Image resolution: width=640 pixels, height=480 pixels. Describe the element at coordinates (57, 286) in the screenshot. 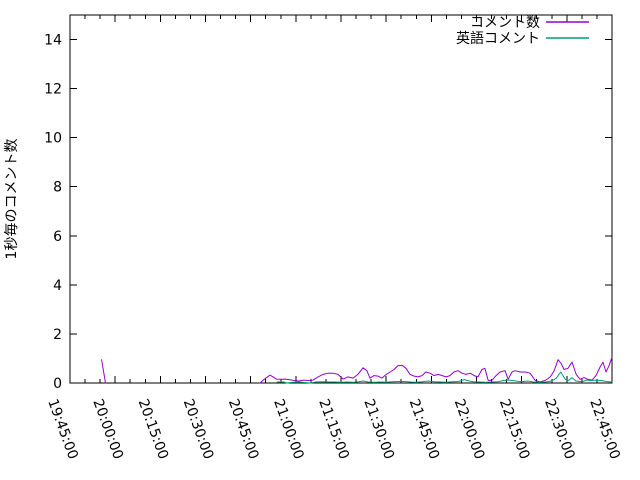

I see `y-tick-label: 4` at that location.